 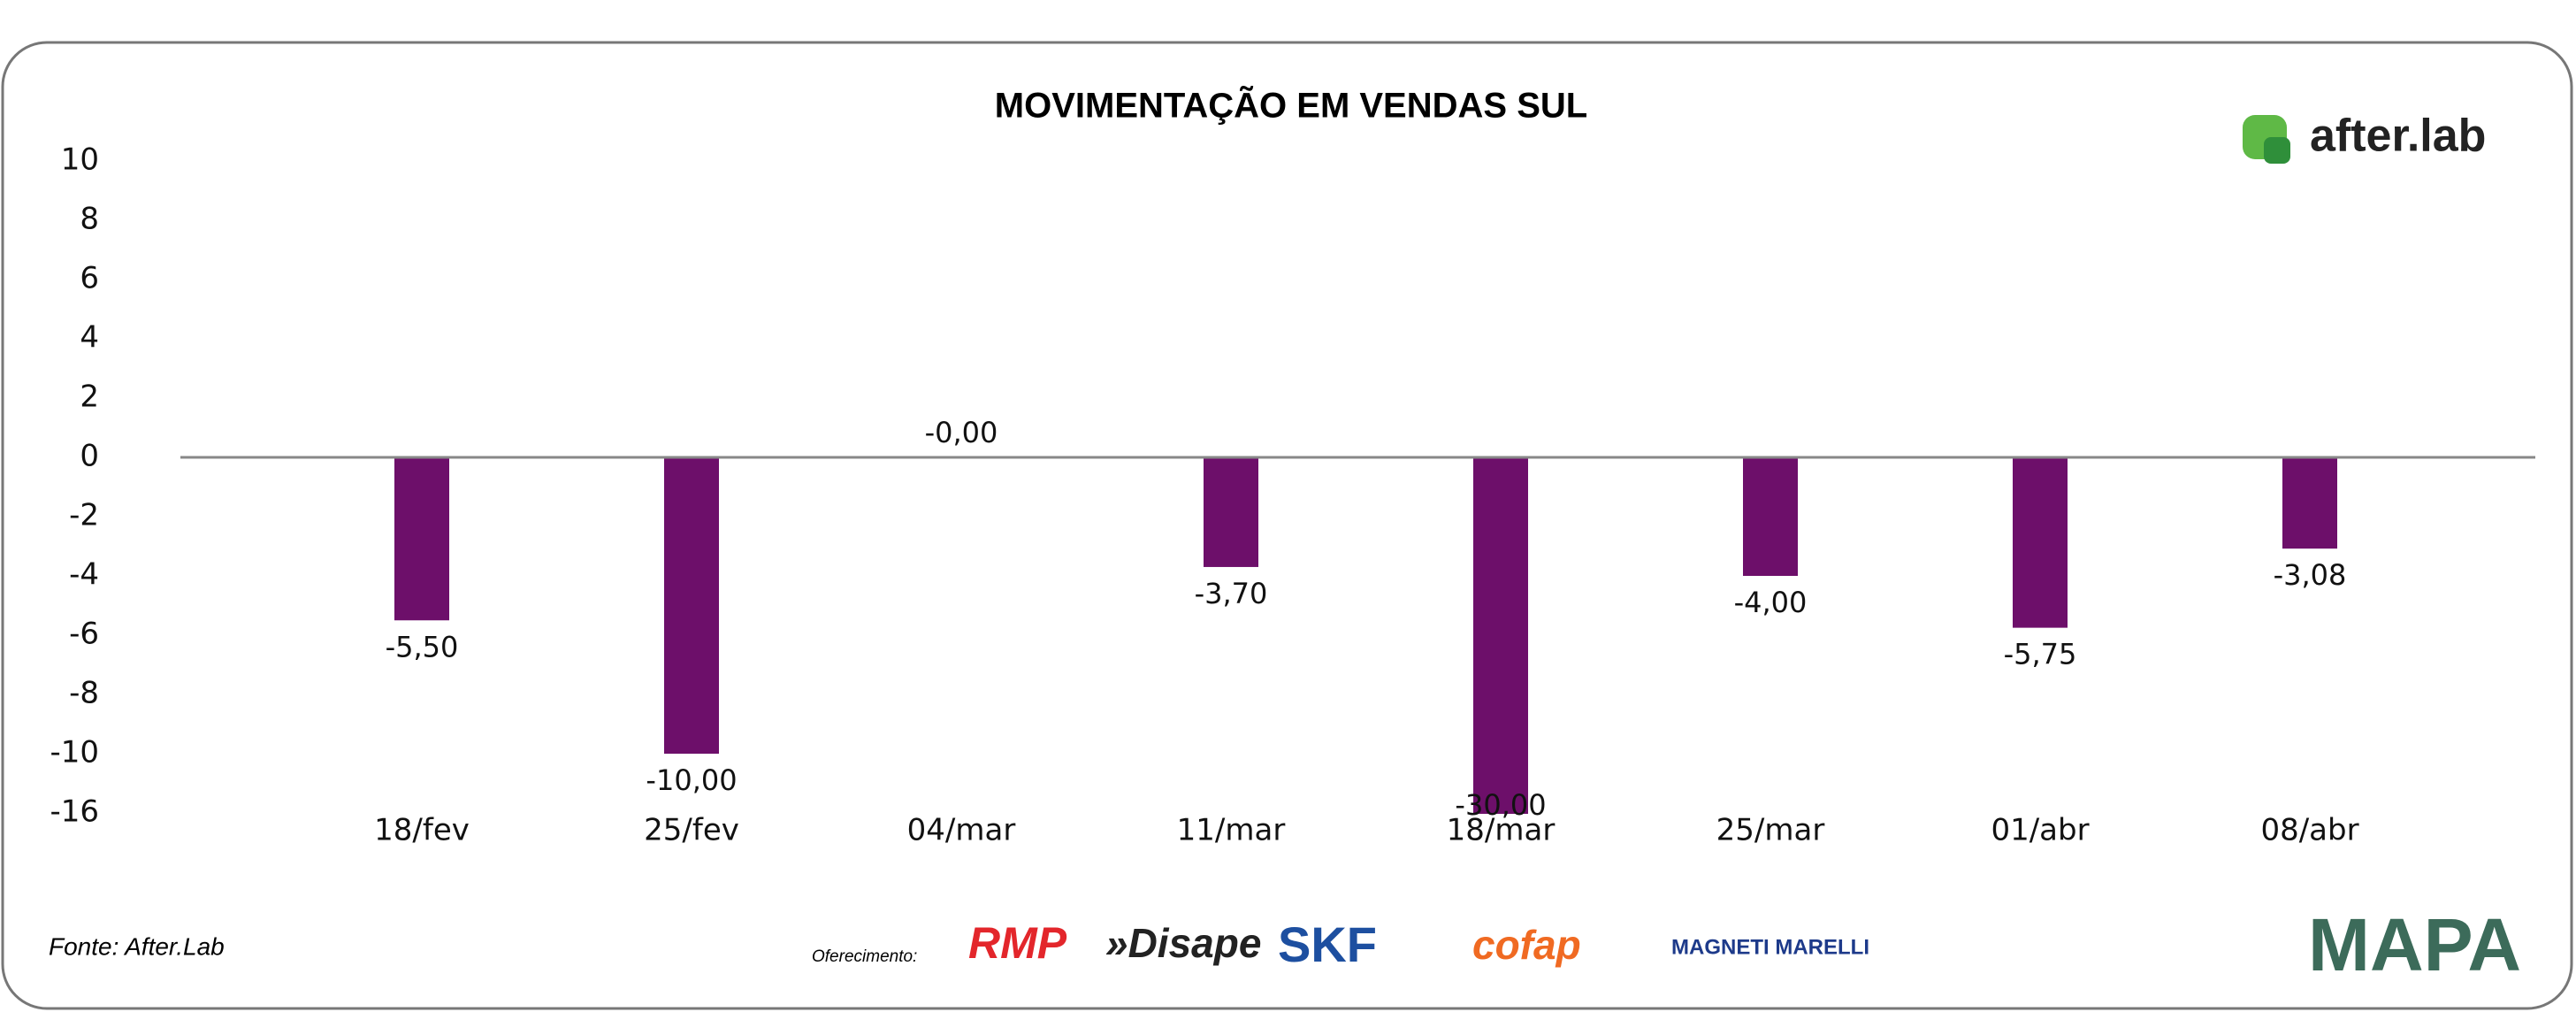 I want to click on y-tick-label: 2, so click(x=89, y=397).